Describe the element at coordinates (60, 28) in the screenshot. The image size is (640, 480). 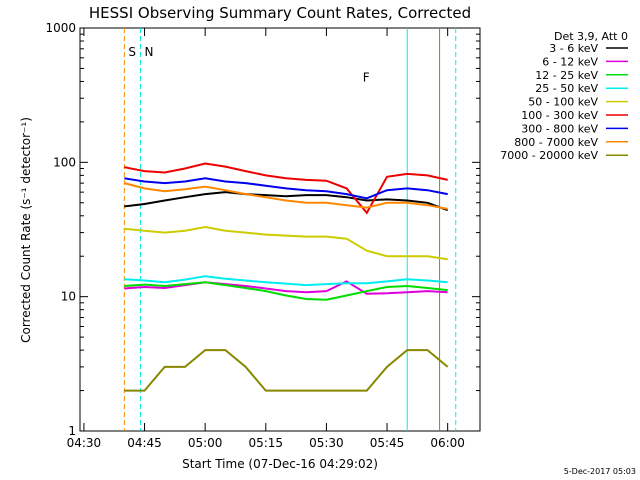
I see `y-tick-label-3: 1000` at that location.